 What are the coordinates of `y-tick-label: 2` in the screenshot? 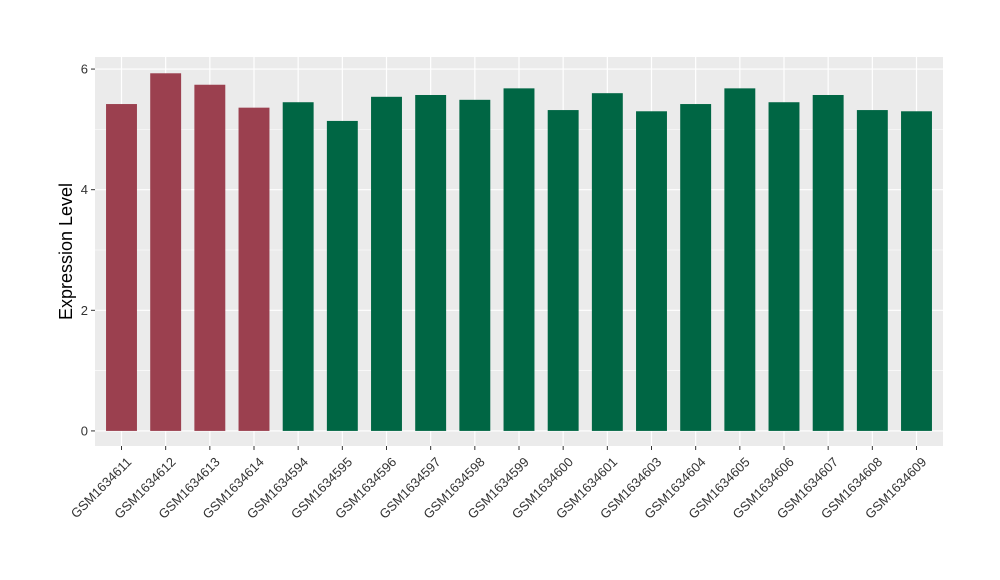 It's located at (84, 310).